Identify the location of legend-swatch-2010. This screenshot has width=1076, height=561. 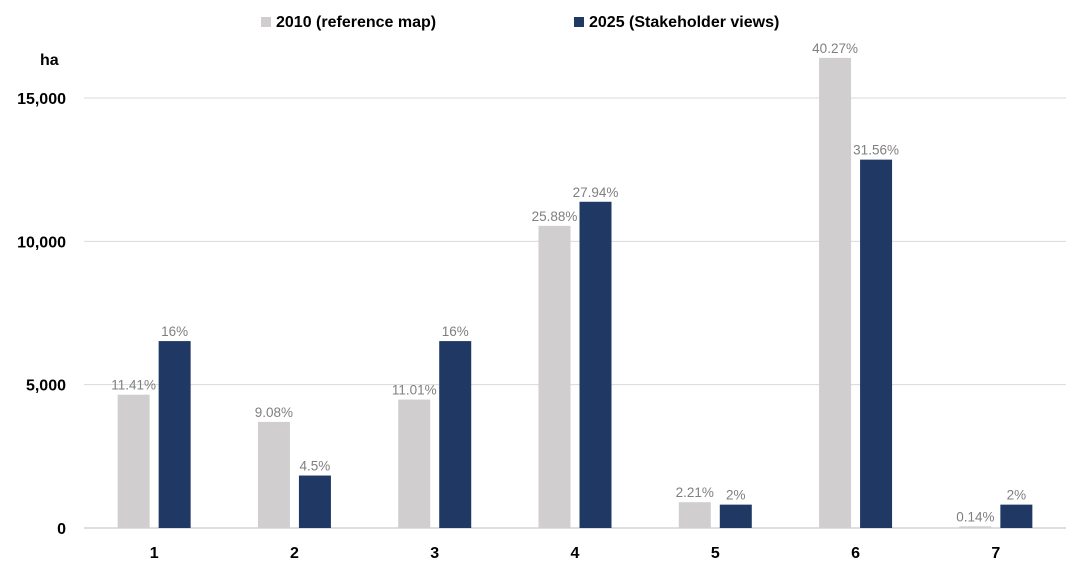
(266, 22).